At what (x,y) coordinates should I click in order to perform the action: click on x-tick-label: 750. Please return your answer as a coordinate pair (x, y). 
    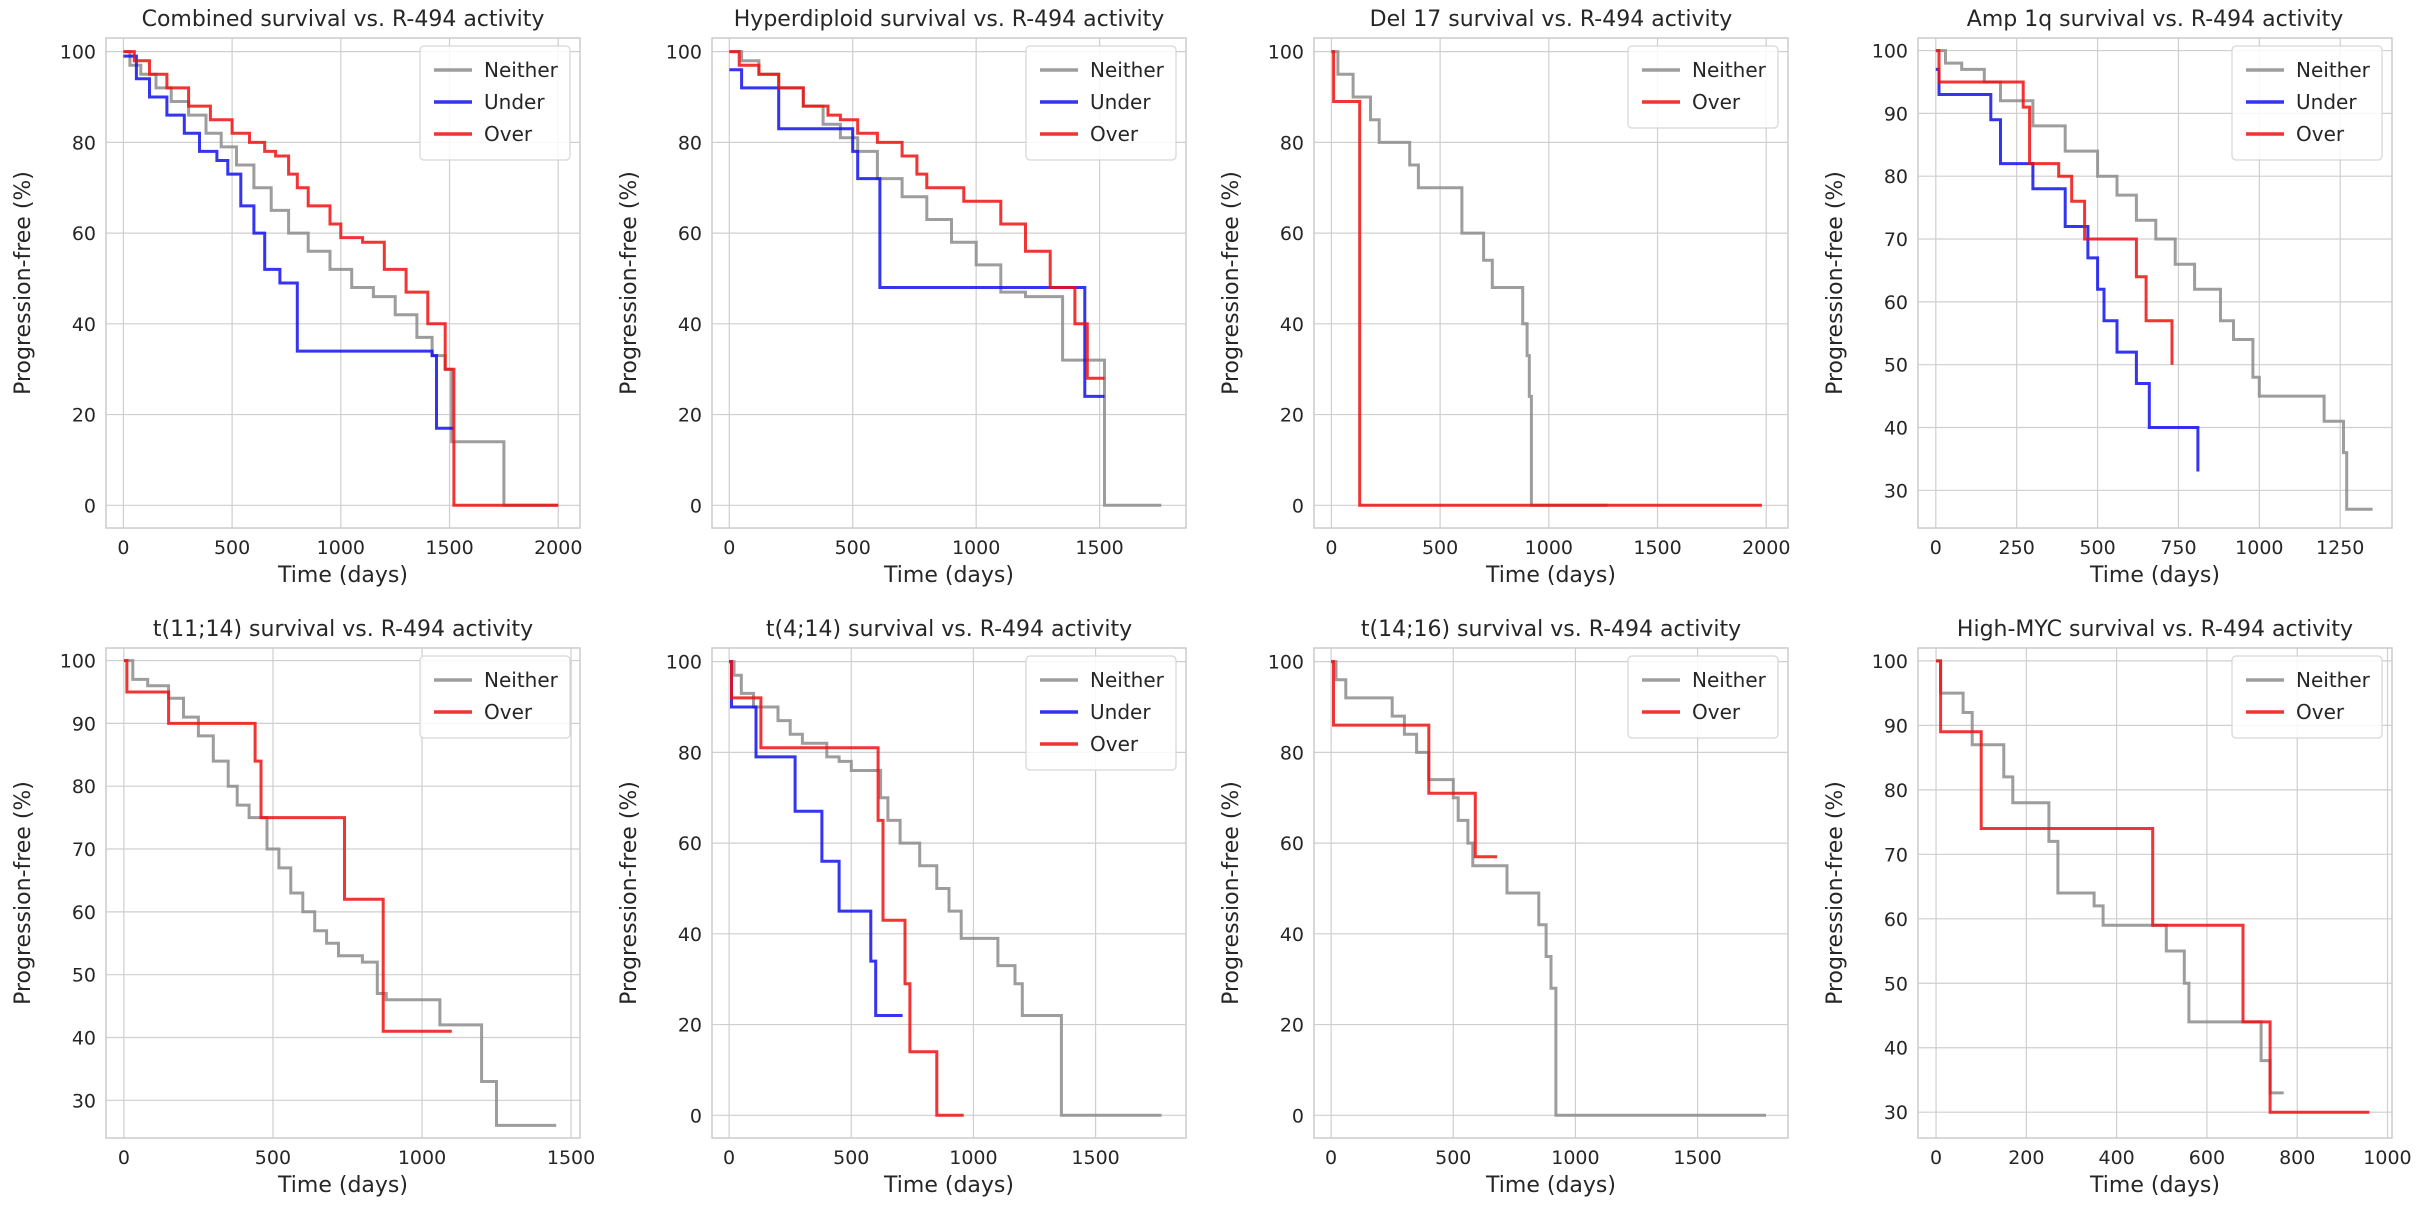
    Looking at the image, I should click on (2178, 548).